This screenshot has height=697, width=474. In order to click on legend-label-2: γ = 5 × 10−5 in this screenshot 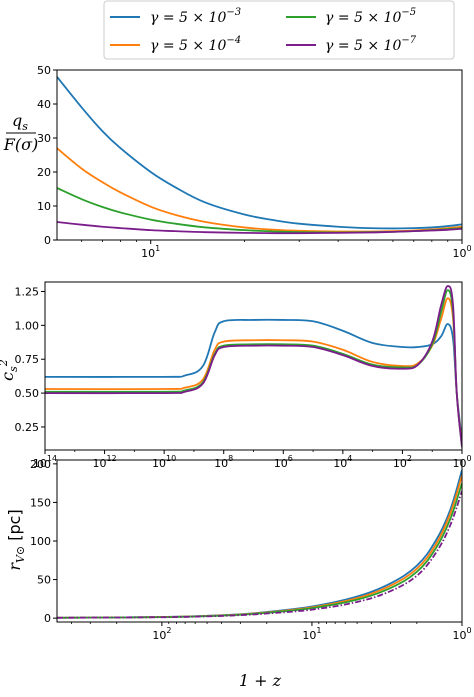, I will do `click(370, 16)`.